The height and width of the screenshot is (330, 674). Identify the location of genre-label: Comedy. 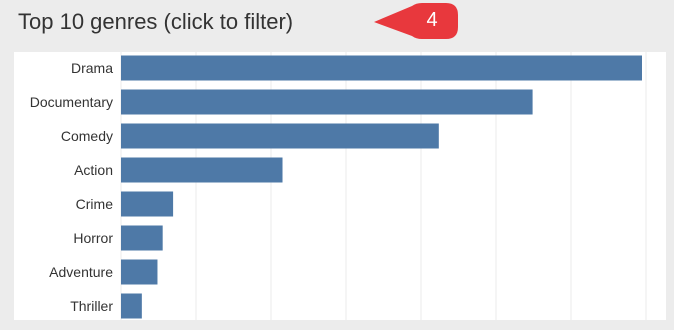
(87, 136).